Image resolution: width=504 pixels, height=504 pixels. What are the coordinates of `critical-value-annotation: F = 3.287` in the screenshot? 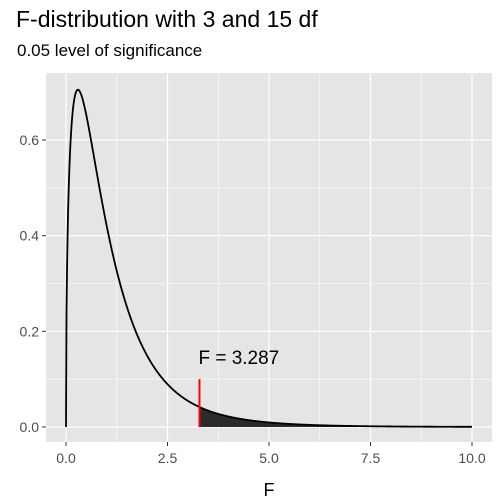 It's located at (238, 358).